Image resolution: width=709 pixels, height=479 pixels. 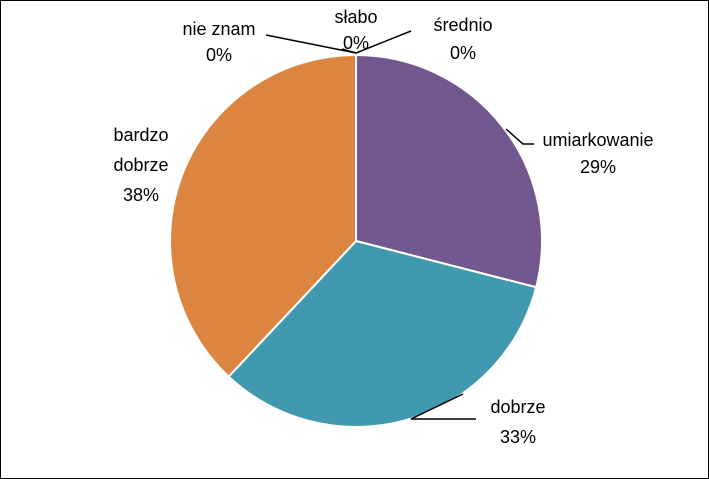 I want to click on data-label-bardzo-dobrze: bardzo dobrze 38%, so click(x=140, y=165).